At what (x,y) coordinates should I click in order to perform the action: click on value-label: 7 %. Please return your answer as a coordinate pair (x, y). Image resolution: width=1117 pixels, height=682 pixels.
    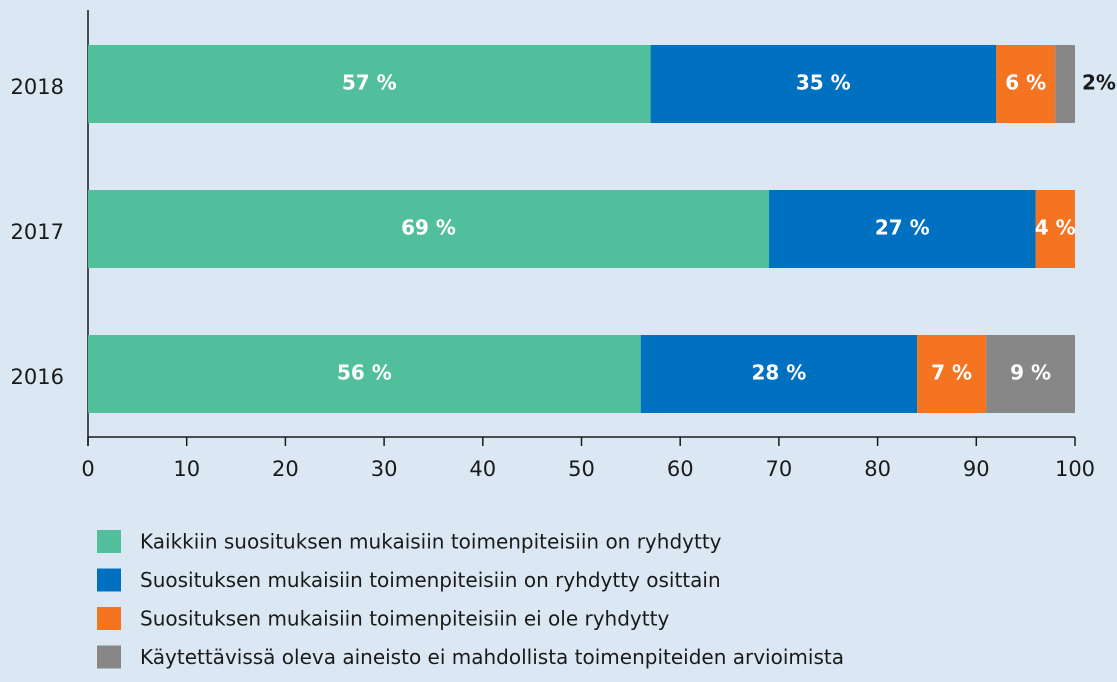
    Looking at the image, I should click on (951, 373).